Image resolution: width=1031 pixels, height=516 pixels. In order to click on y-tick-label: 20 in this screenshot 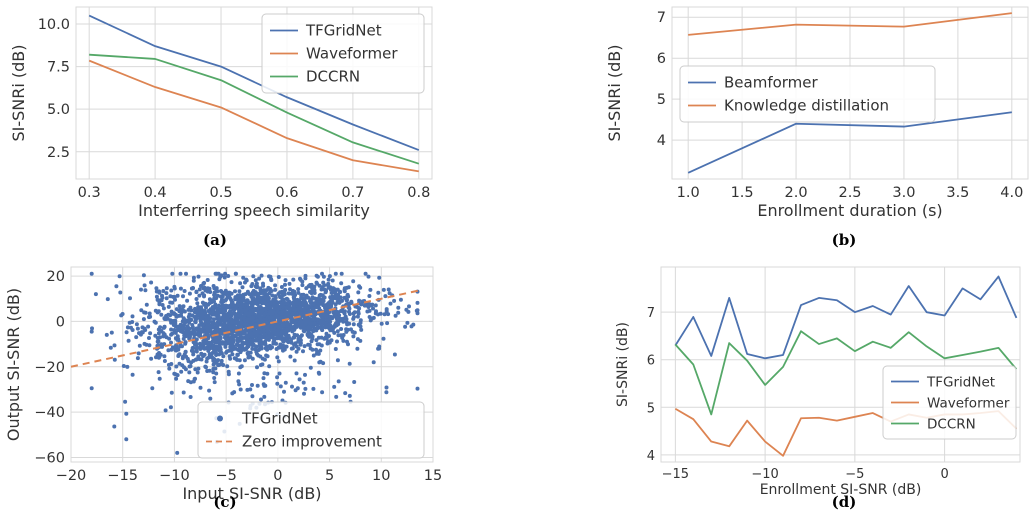, I will do `click(56, 277)`.